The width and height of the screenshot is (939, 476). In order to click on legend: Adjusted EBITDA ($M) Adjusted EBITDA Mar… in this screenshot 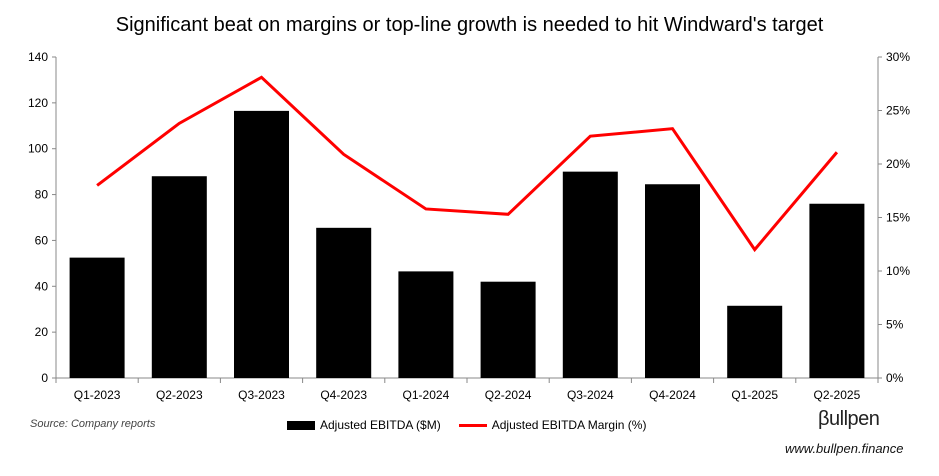, I will do `click(475, 425)`.